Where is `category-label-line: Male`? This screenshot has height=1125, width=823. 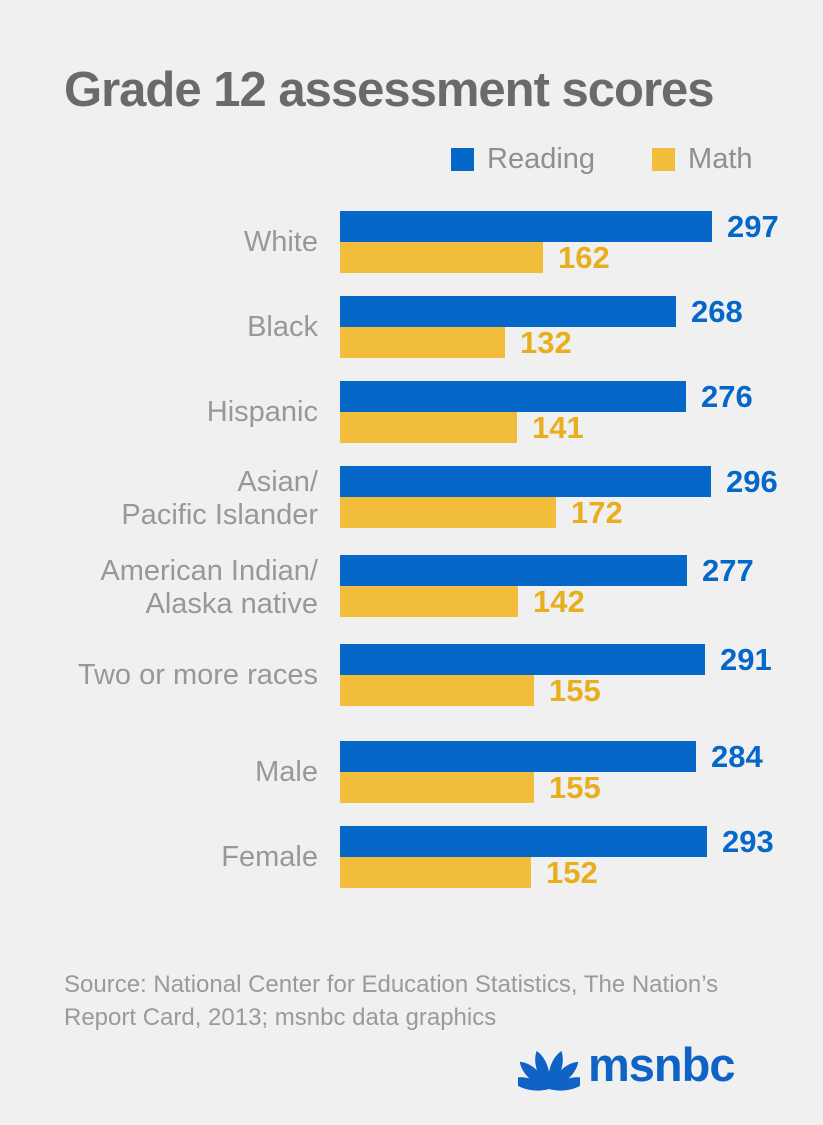 category-label-line: Male is located at coordinates (286, 771).